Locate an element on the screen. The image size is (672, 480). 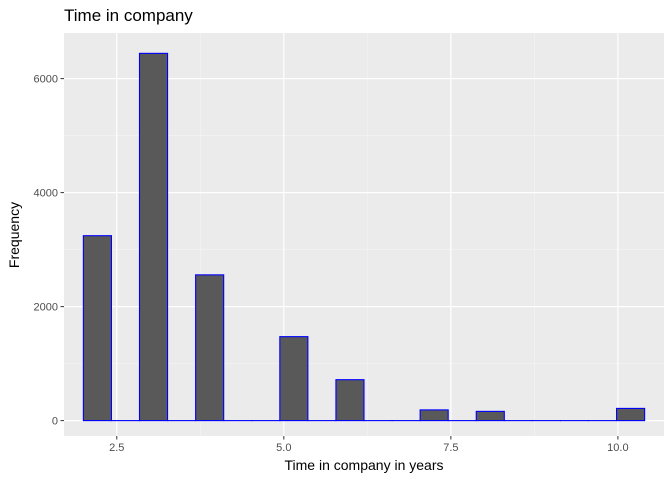
y-tick-label: 6000 is located at coordinates (46, 80).